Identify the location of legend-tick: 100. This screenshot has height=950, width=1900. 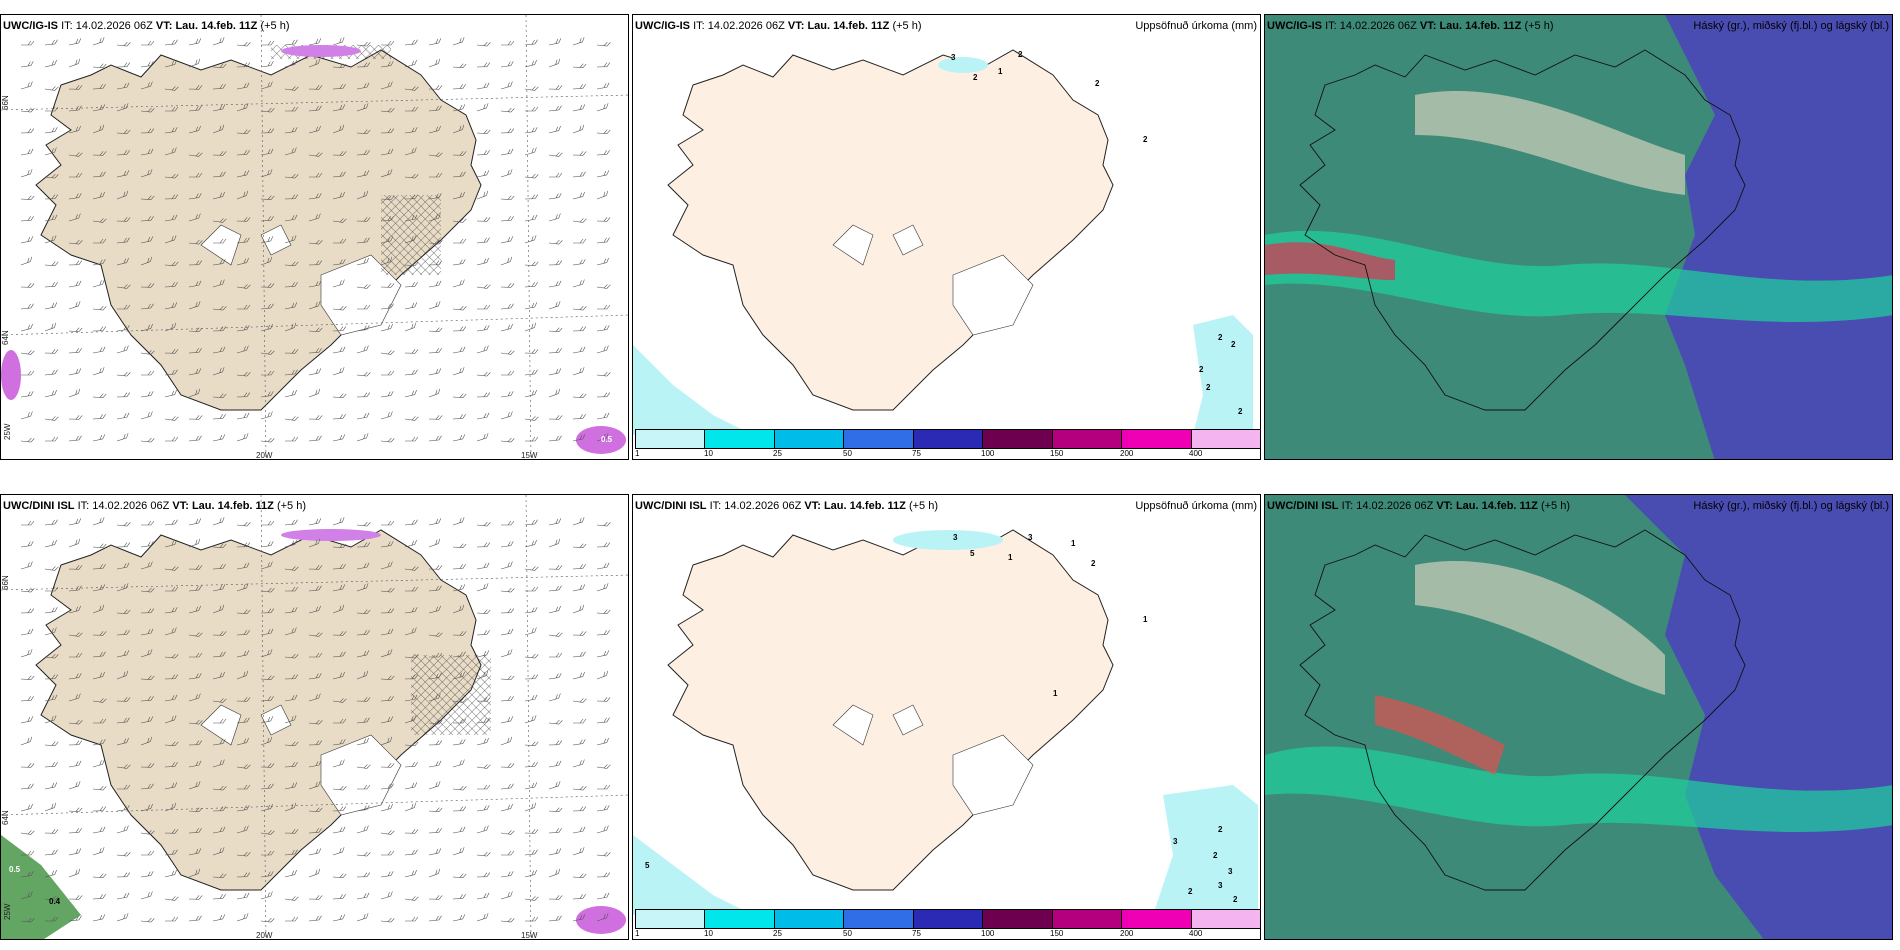
(988, 933).